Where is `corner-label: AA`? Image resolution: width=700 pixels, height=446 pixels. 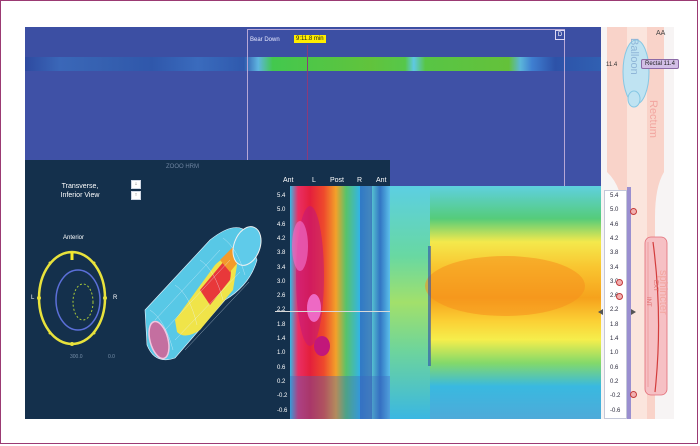
corner-label: AA is located at coordinates (661, 33).